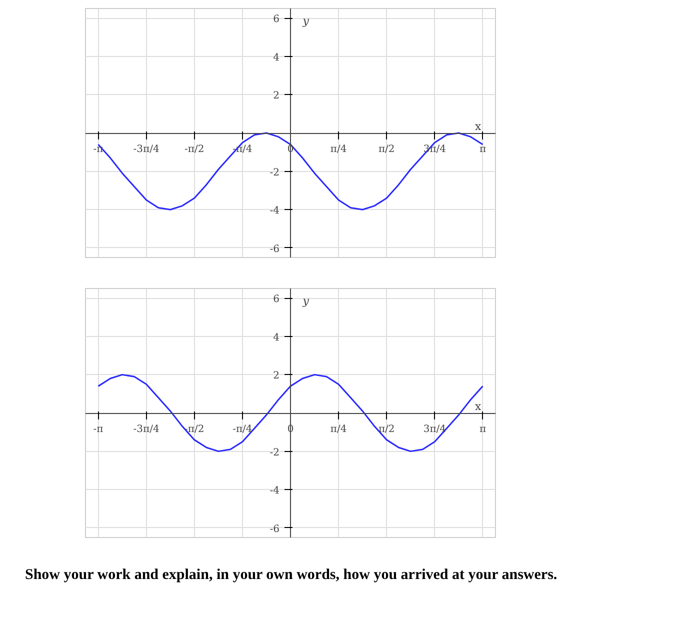  Describe the element at coordinates (434, 429) in the screenshot. I see `x-tick-label: 3π/4` at that location.